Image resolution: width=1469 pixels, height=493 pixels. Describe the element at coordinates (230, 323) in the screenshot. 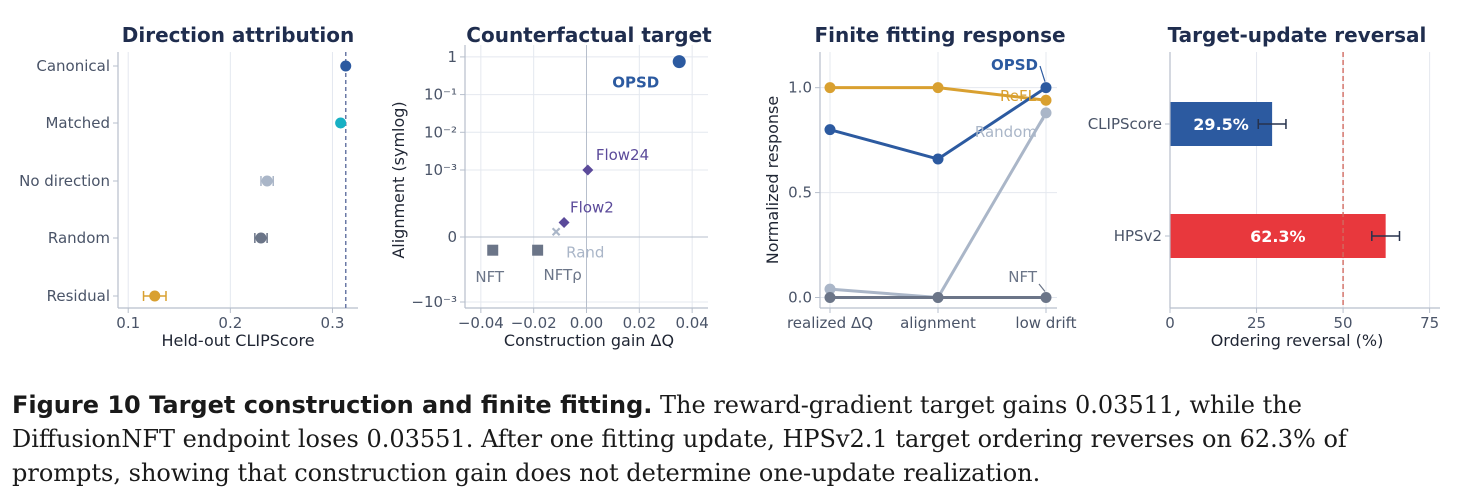

I see `x-tick-label: 0.2` at that location.